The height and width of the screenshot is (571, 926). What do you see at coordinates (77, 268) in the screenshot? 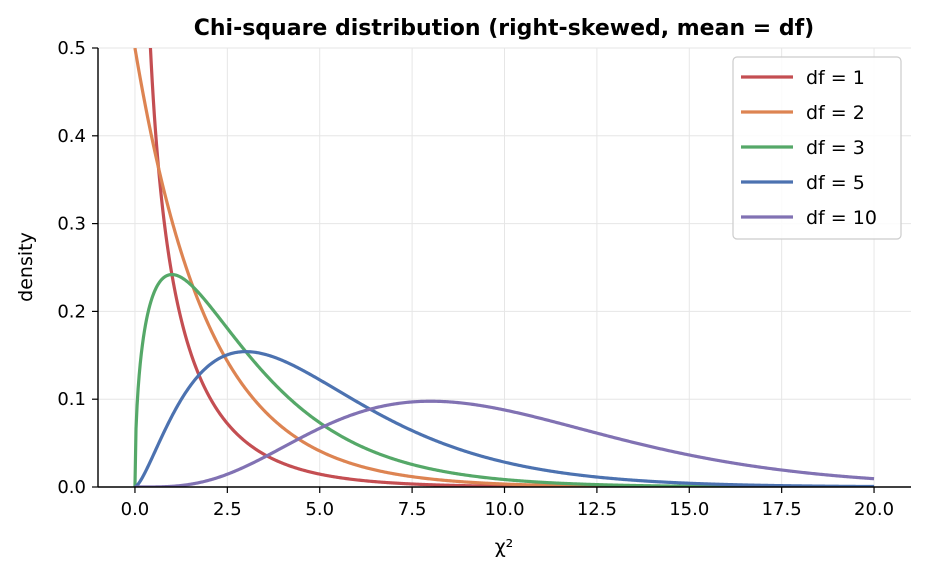
I see `y-ticks: 0.0 0.1 0.2 0.3 0.4 0.5` at bounding box center [77, 268].